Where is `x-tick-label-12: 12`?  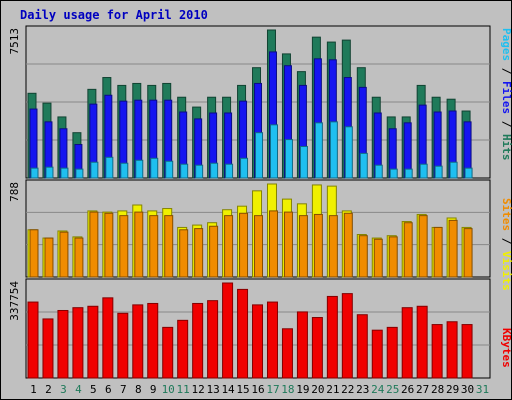
x-tick-label-12: 12 is located at coordinates (198, 389).